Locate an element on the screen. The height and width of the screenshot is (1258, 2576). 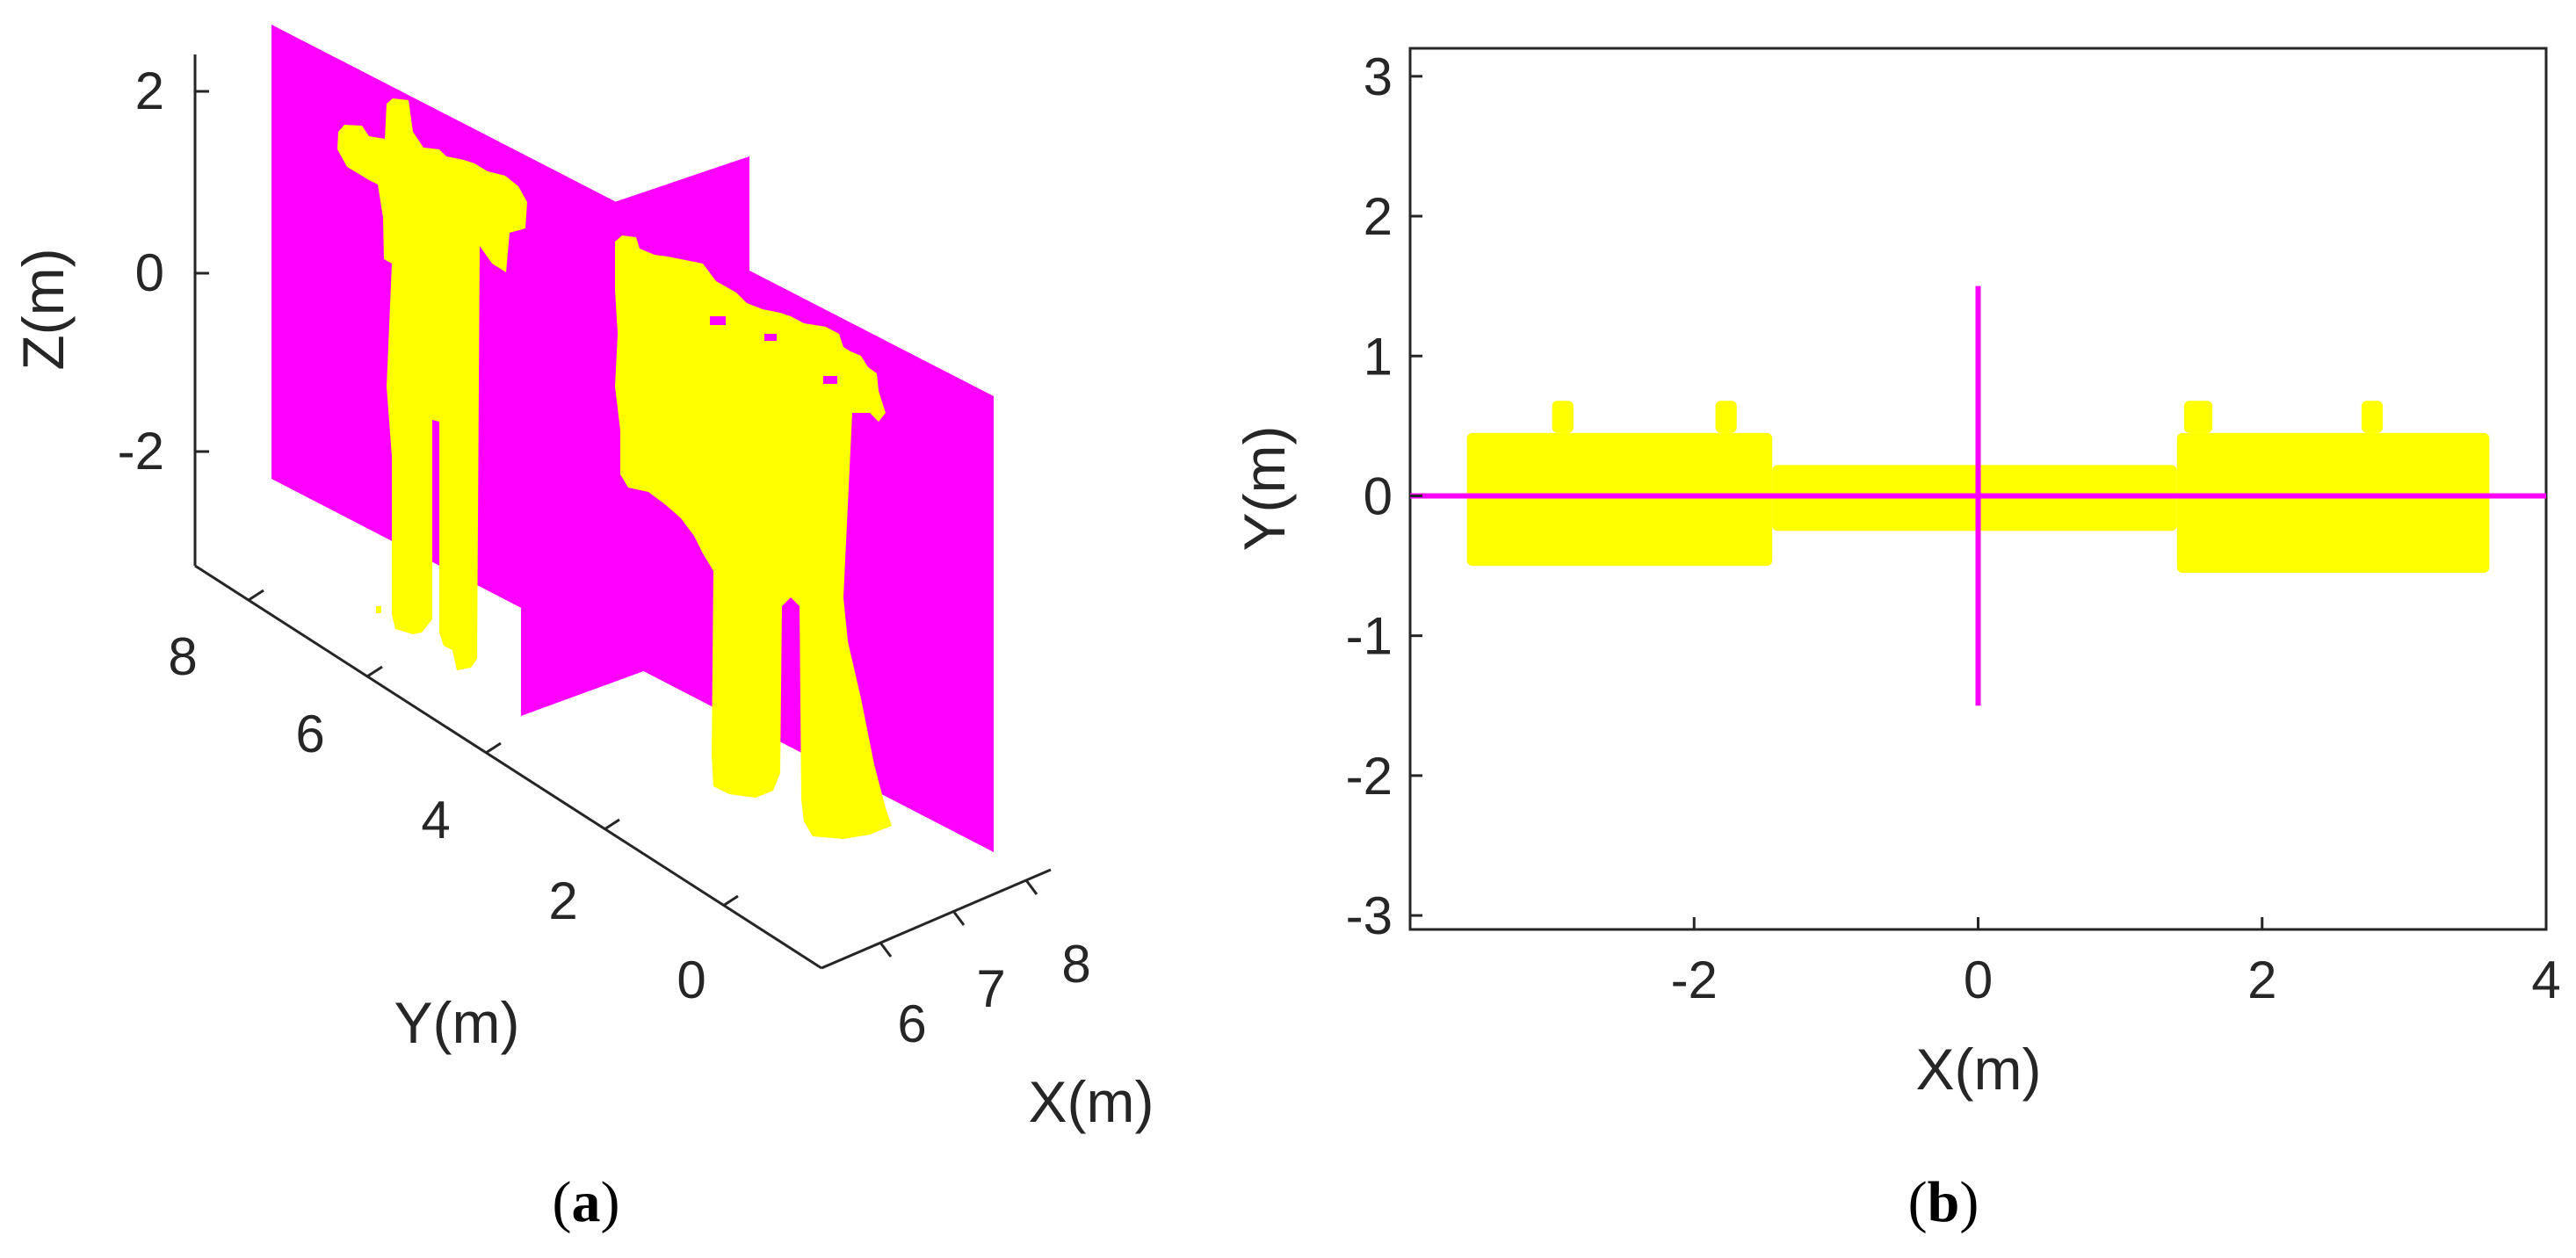
z-tick-label: 0 is located at coordinates (149, 272).